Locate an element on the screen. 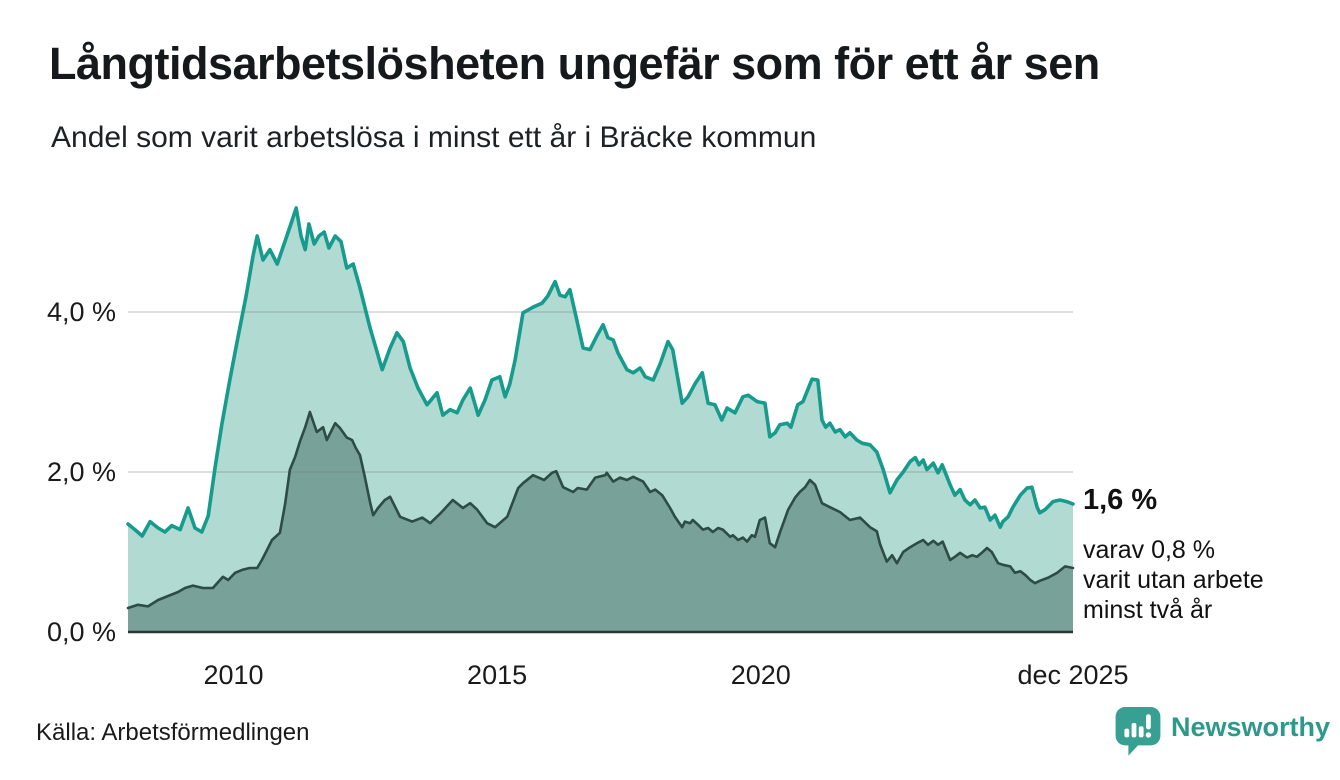 The image size is (1340, 780). end-value-sublabel-line: minst två år is located at coordinates (1148, 610).